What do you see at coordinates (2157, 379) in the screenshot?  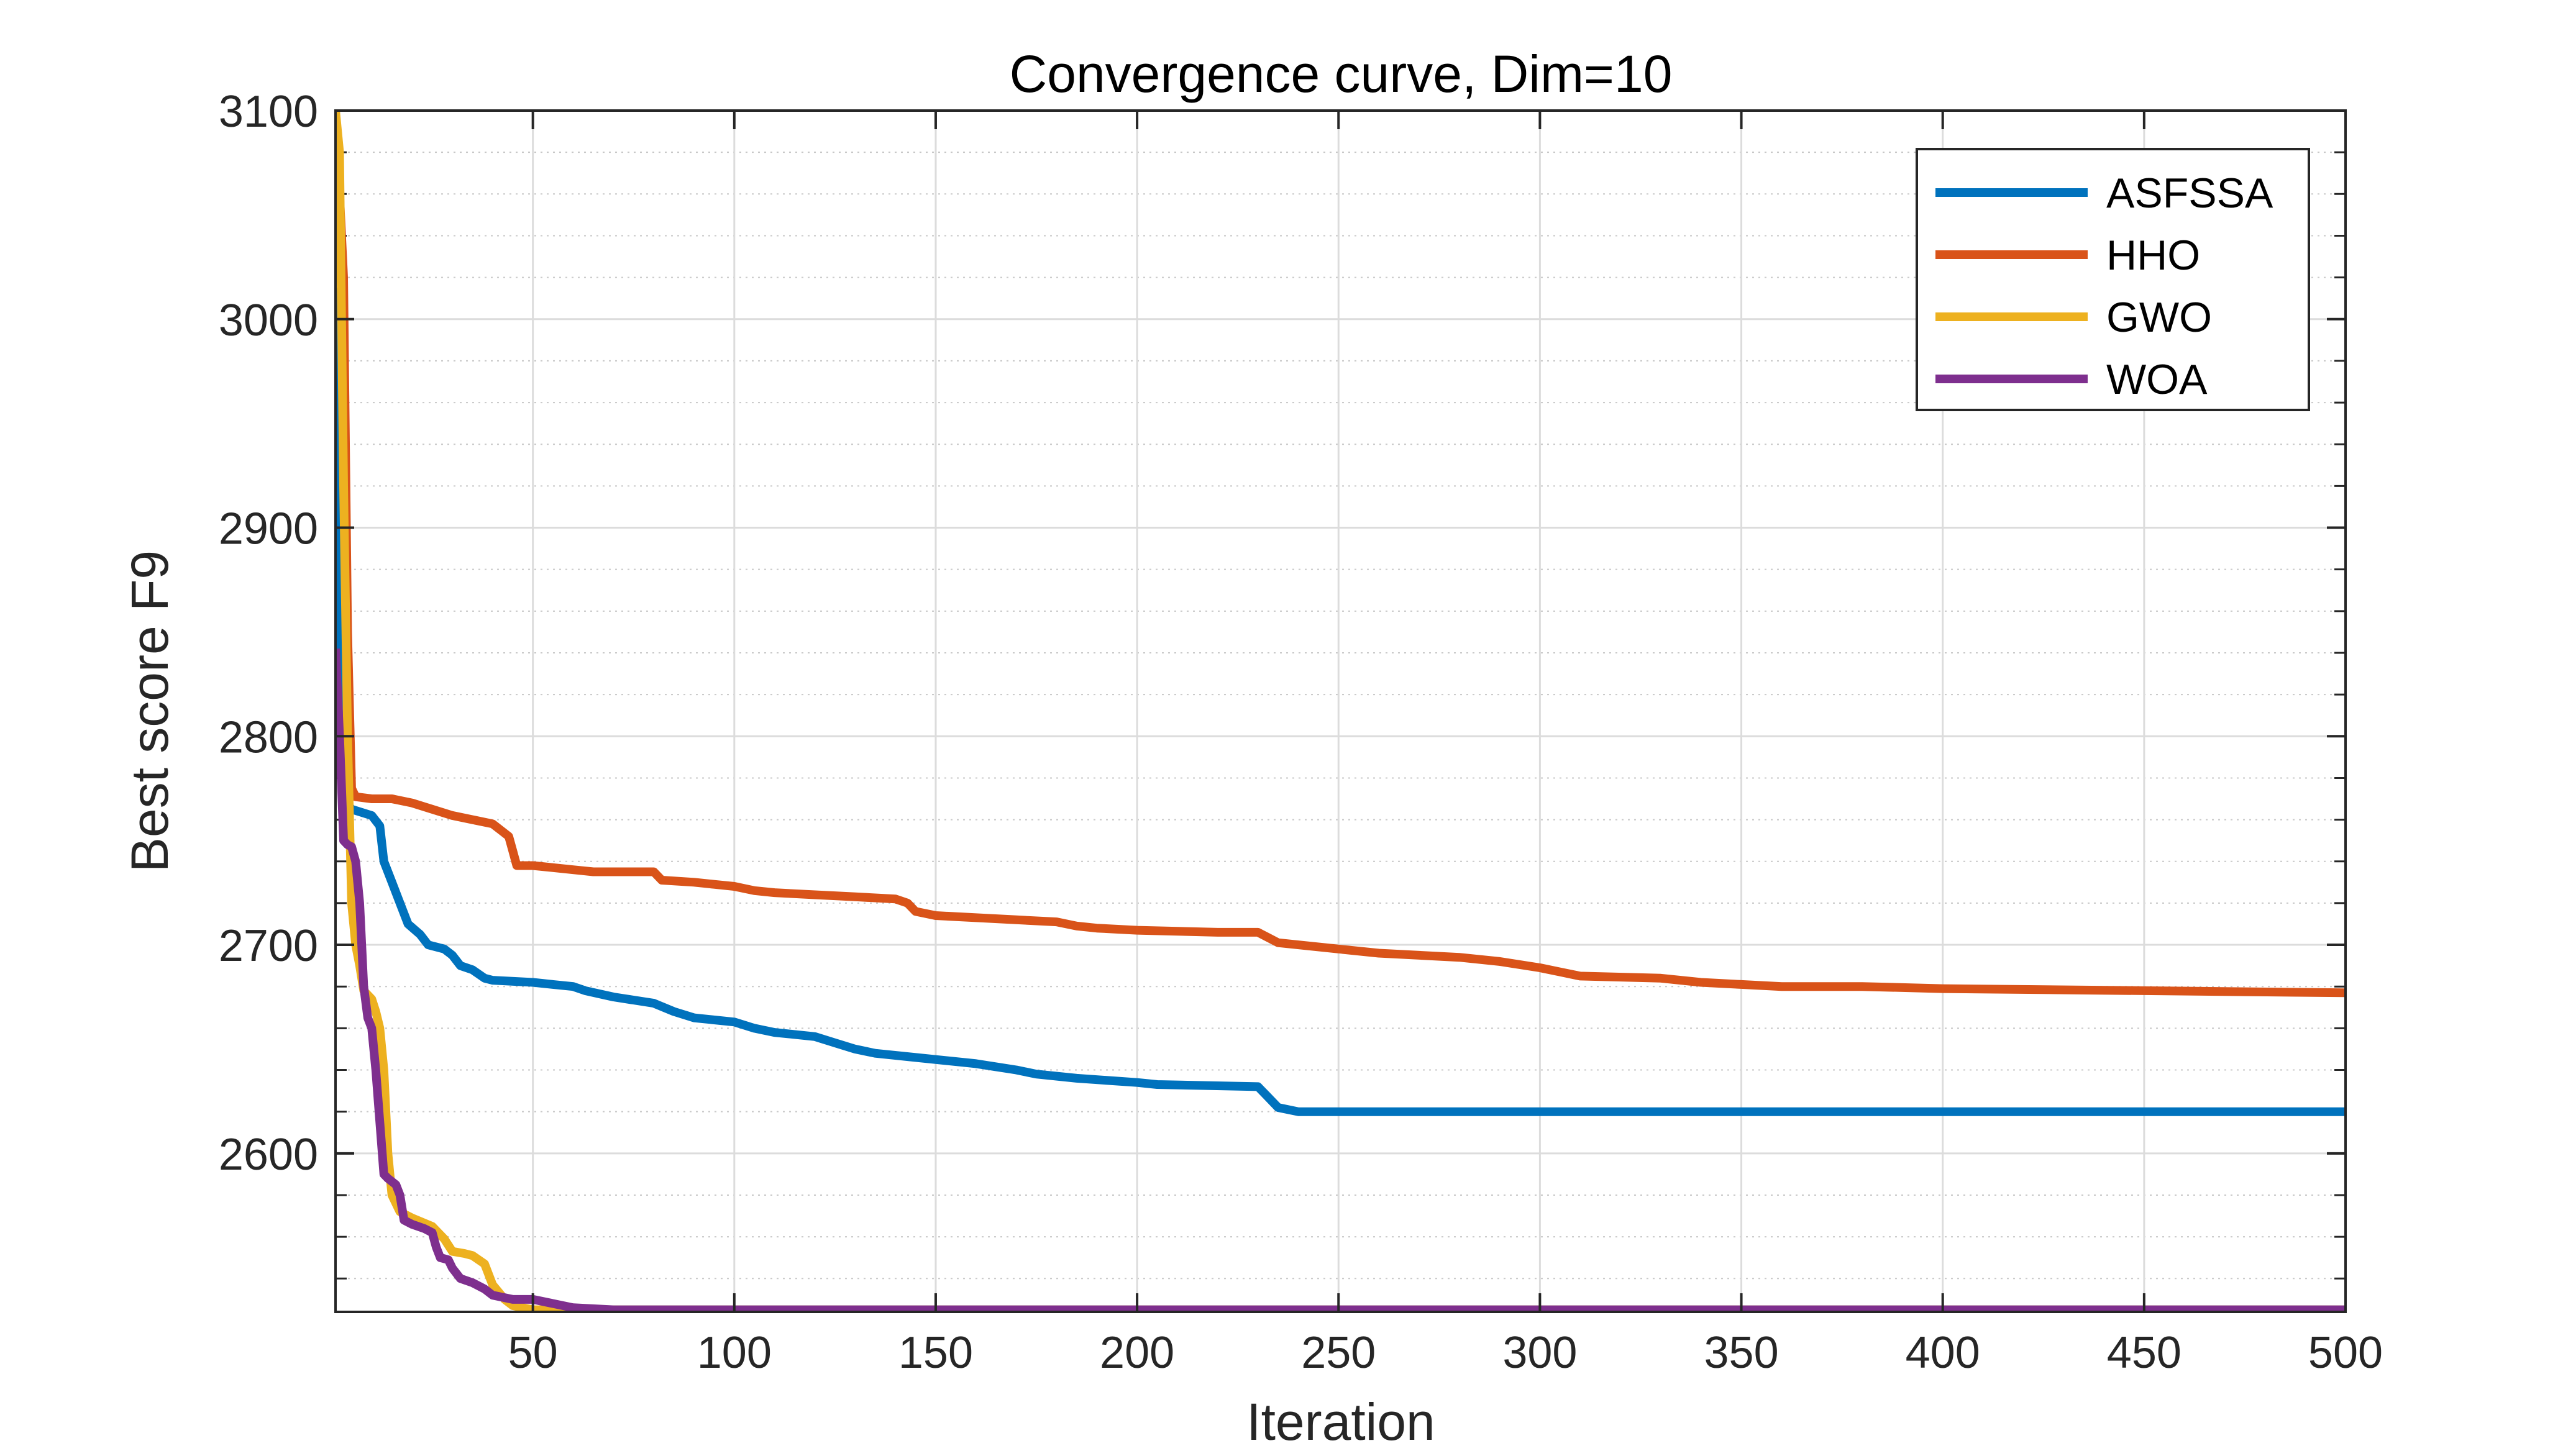 I see `legend-label-woa: WOA` at bounding box center [2157, 379].